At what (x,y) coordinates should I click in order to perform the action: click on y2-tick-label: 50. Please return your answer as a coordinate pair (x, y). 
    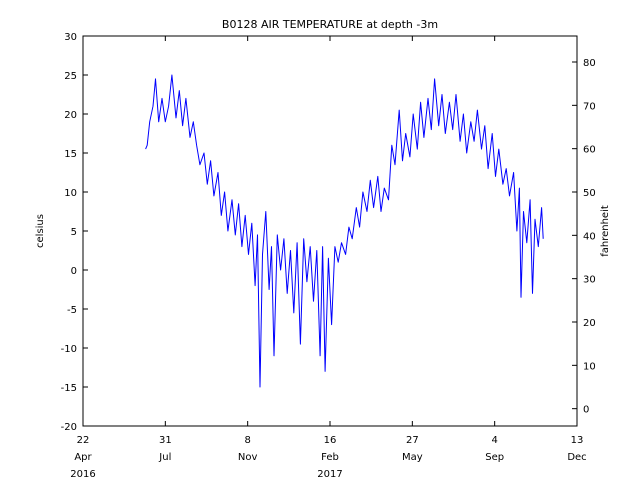
    Looking at the image, I should click on (589, 193).